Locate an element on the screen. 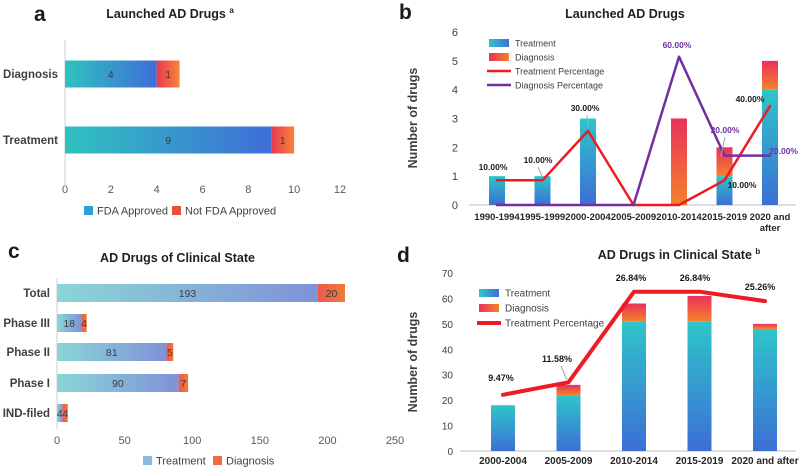  panel-letter-b: b is located at coordinates (405, 12).